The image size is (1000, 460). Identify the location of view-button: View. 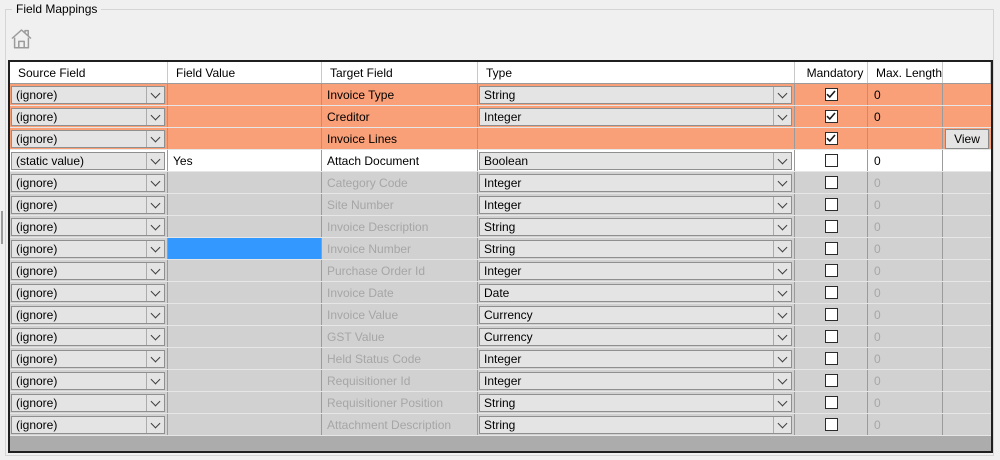
(967, 138).